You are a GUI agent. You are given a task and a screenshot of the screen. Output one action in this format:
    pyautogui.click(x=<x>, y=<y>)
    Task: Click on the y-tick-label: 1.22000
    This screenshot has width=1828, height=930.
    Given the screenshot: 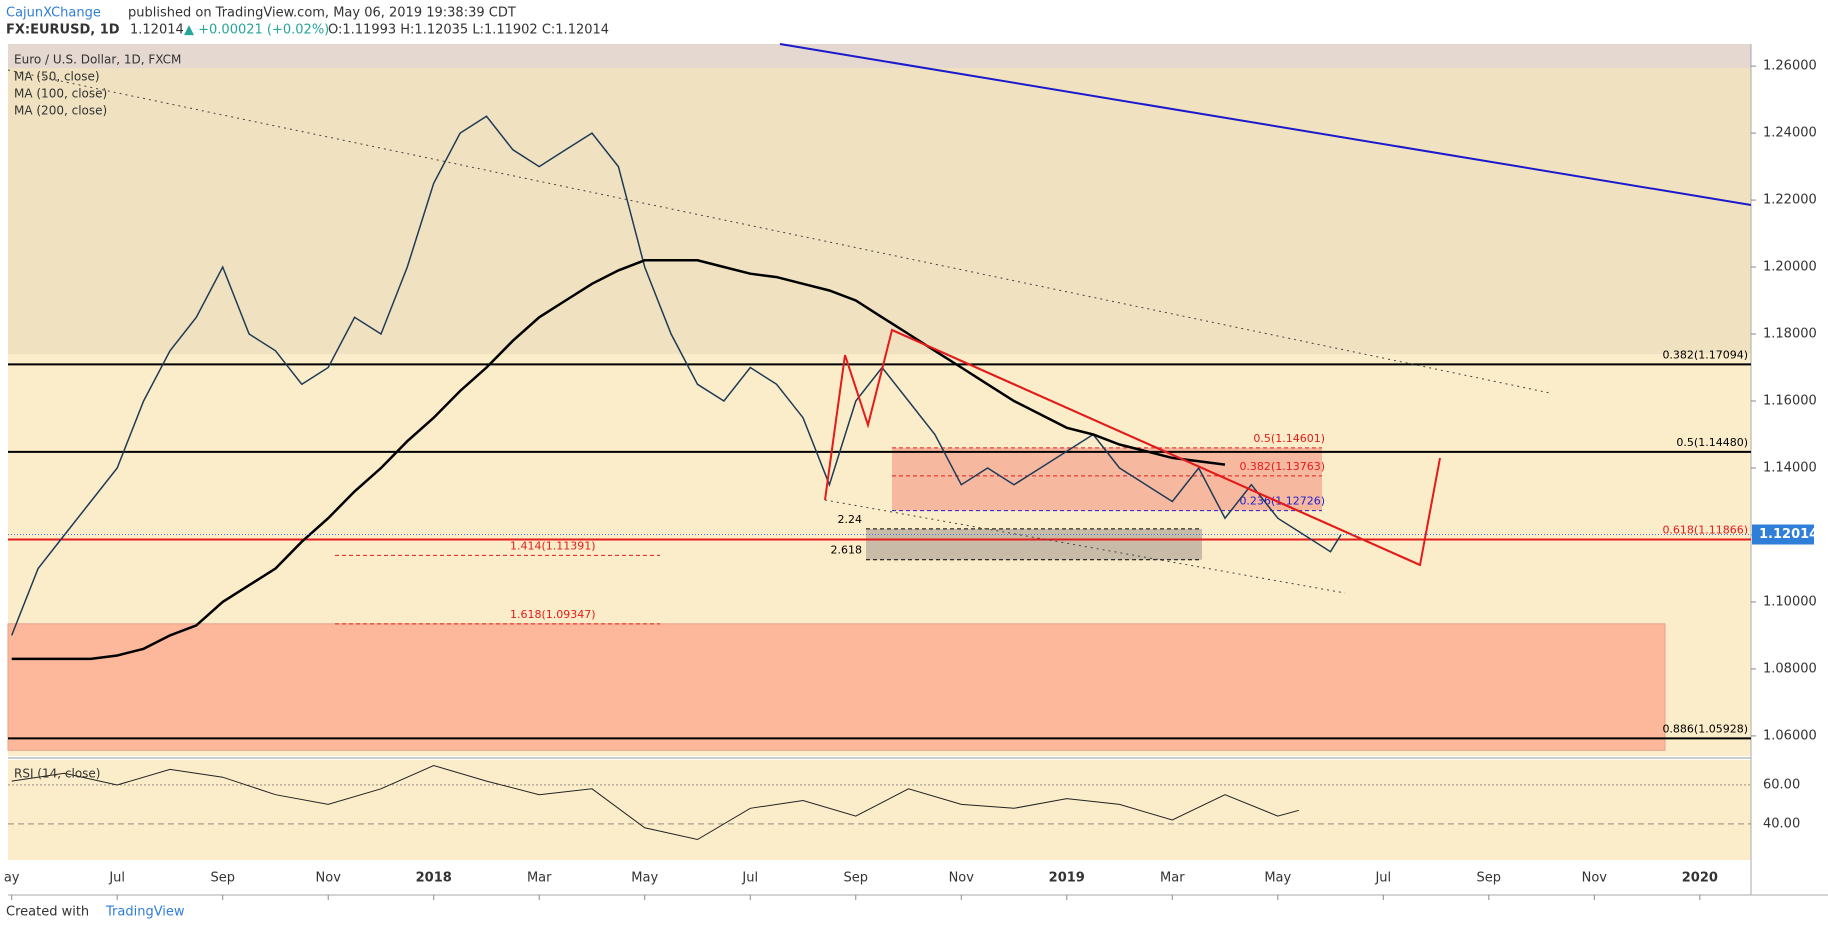 What is the action you would take?
    pyautogui.click(x=1790, y=200)
    